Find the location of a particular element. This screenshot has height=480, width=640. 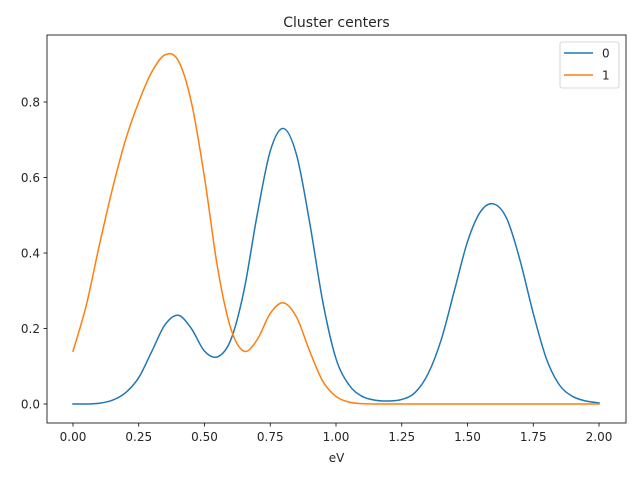

x-axis-ticks: 0.00 0.25 0.50 0.75 1.00 1.25 1.50 1.75 2.00 is located at coordinates (336, 433).